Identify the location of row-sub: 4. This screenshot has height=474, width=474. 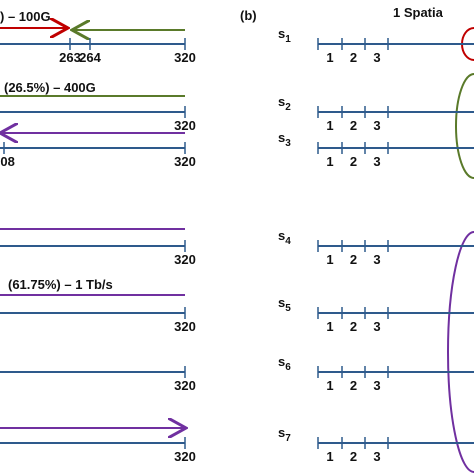
(288, 241).